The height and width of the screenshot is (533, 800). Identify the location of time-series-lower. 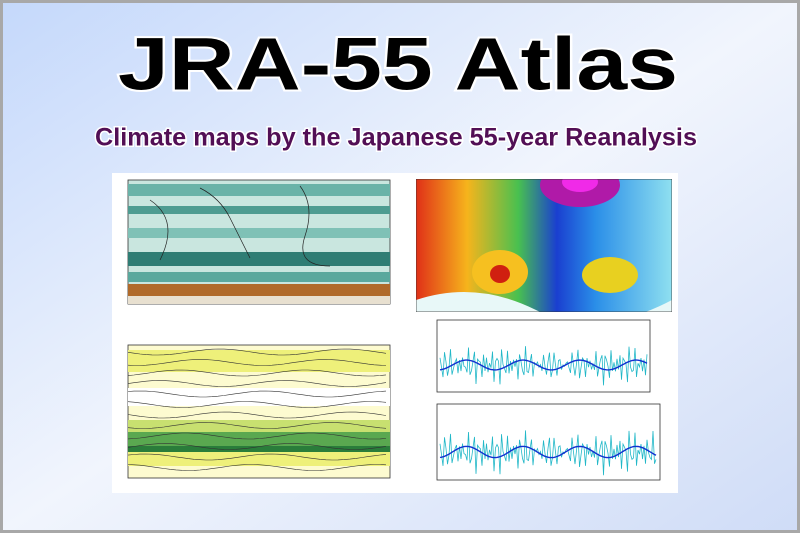
(548, 442).